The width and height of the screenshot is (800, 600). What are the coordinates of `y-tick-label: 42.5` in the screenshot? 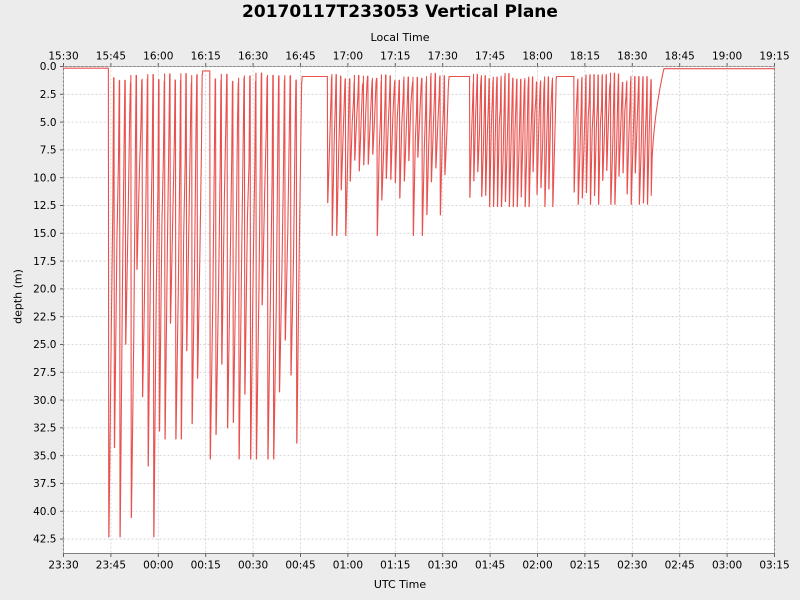 It's located at (44, 540).